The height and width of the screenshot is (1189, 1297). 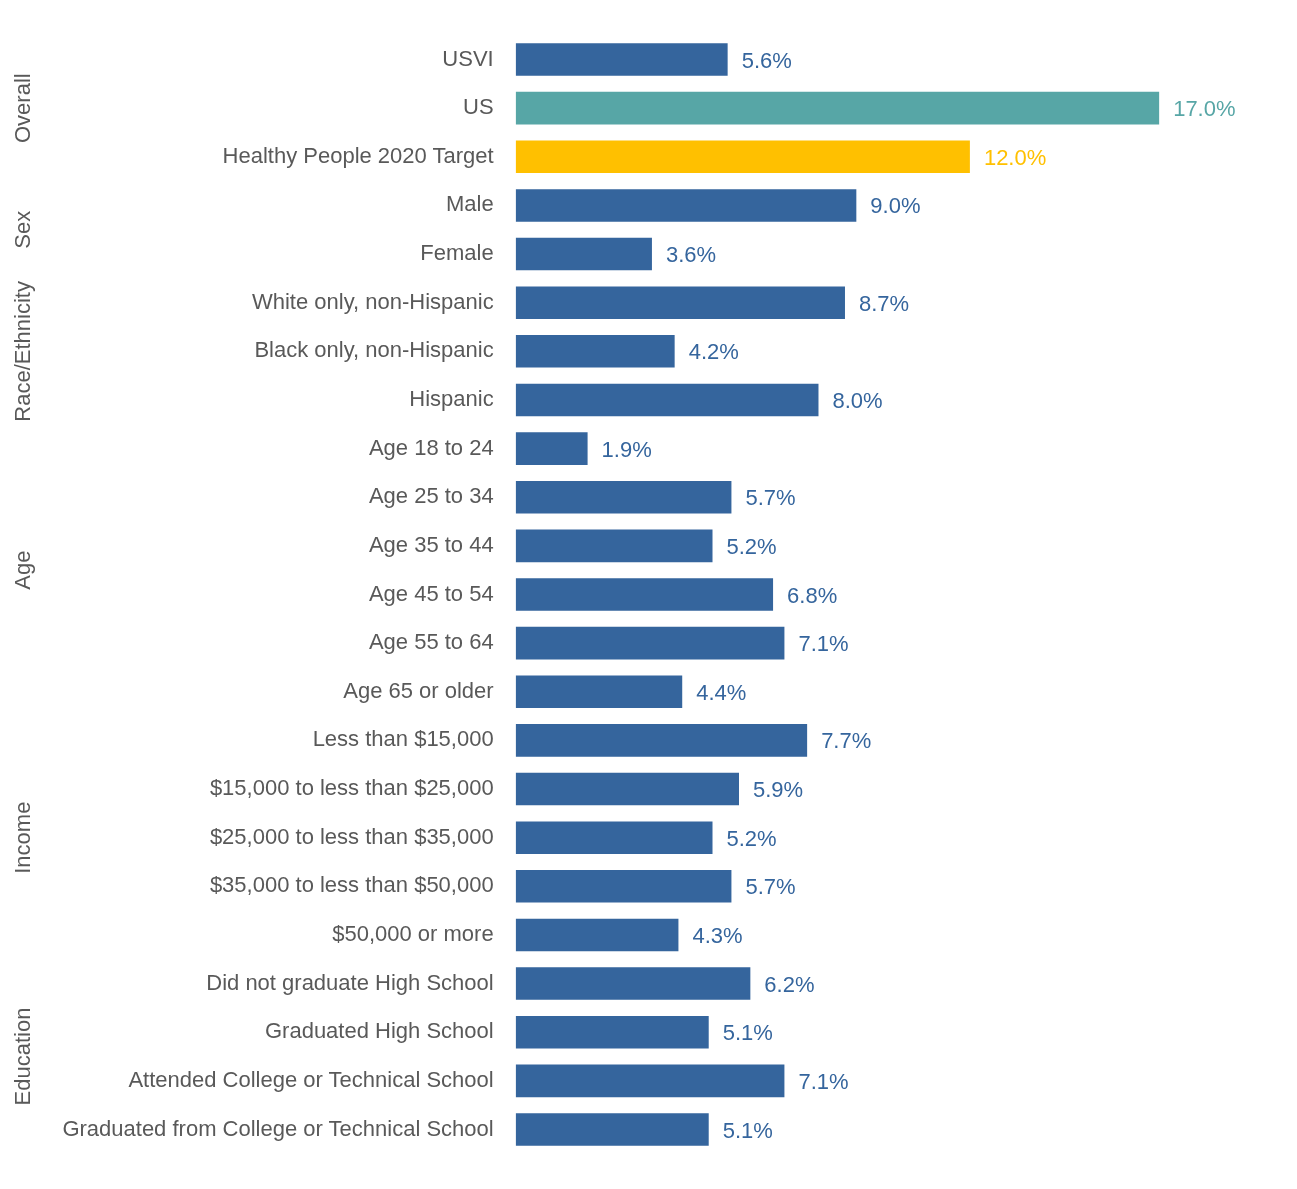 What do you see at coordinates (691, 255) in the screenshot?
I see `data-label: 3.6%` at bounding box center [691, 255].